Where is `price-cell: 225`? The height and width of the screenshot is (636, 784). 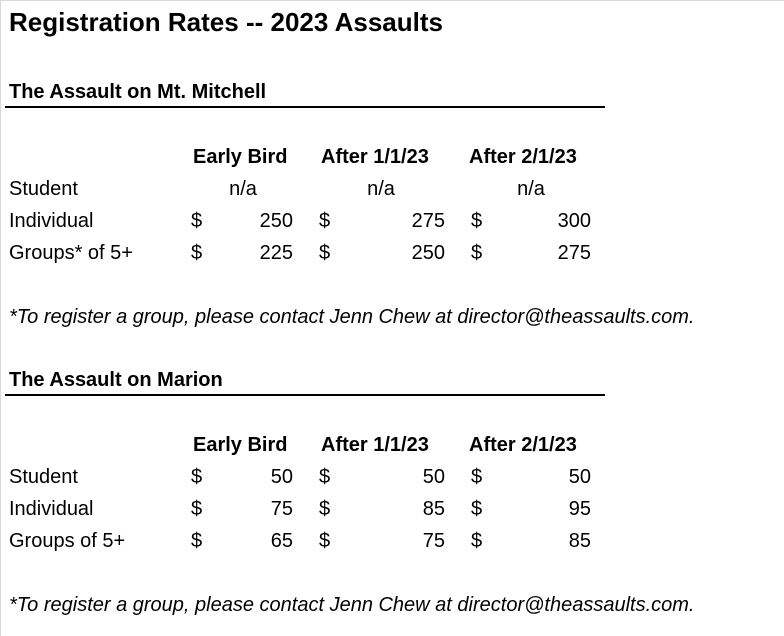
price-cell: 225 is located at coordinates (276, 253).